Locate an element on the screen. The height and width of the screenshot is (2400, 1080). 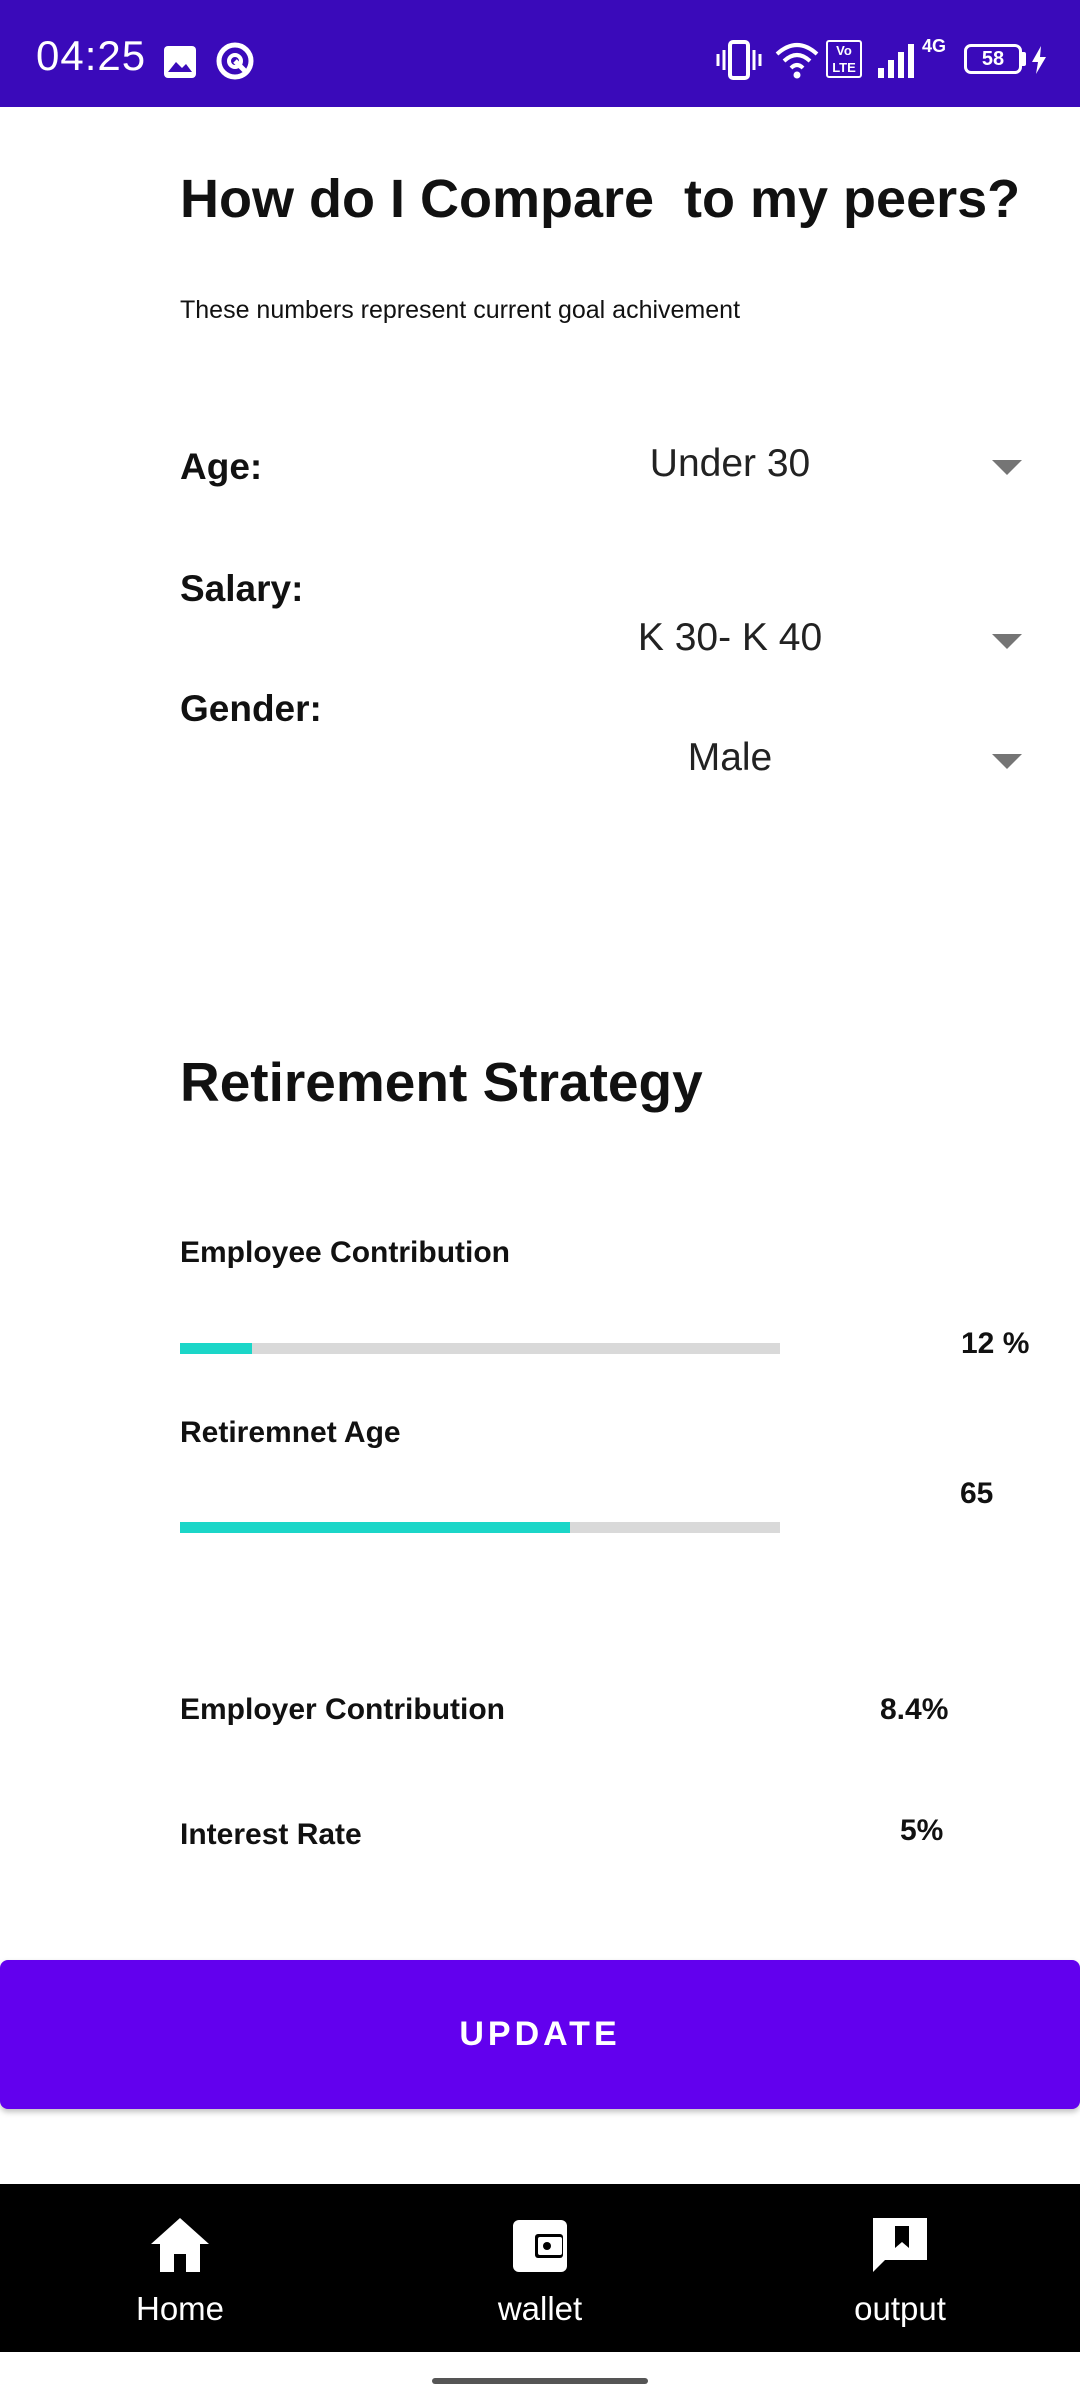
home-icon is located at coordinates (180, 2245).